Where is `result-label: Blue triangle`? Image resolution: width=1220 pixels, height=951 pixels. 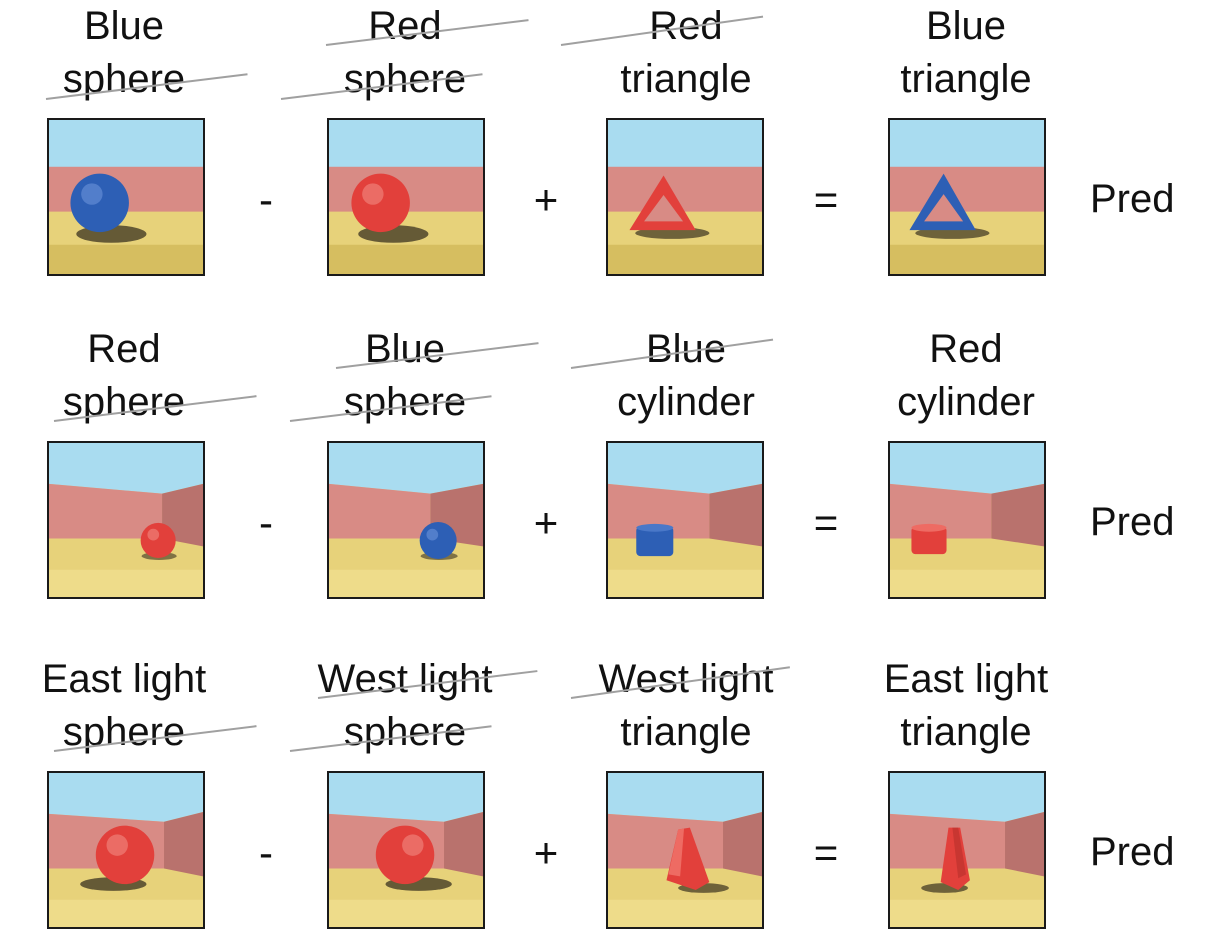 result-label: Blue triangle is located at coordinates (966, 53).